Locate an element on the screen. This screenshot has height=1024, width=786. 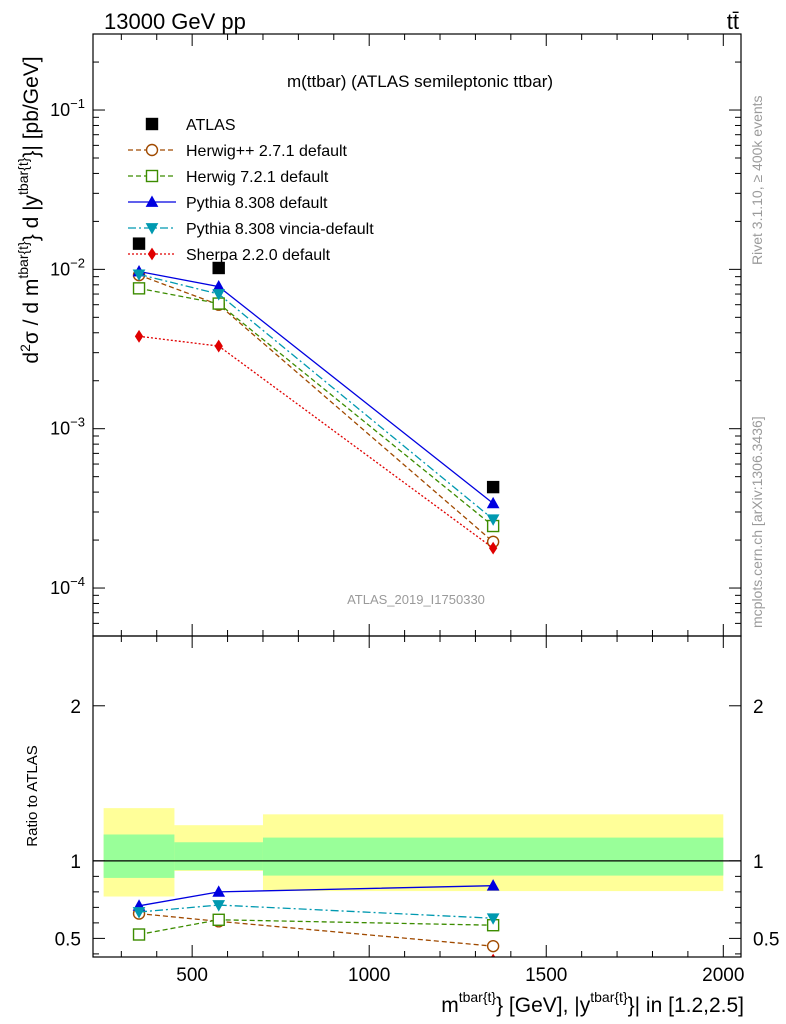
legend-label: Sherpa 2.2.0 default is located at coordinates (258, 255).